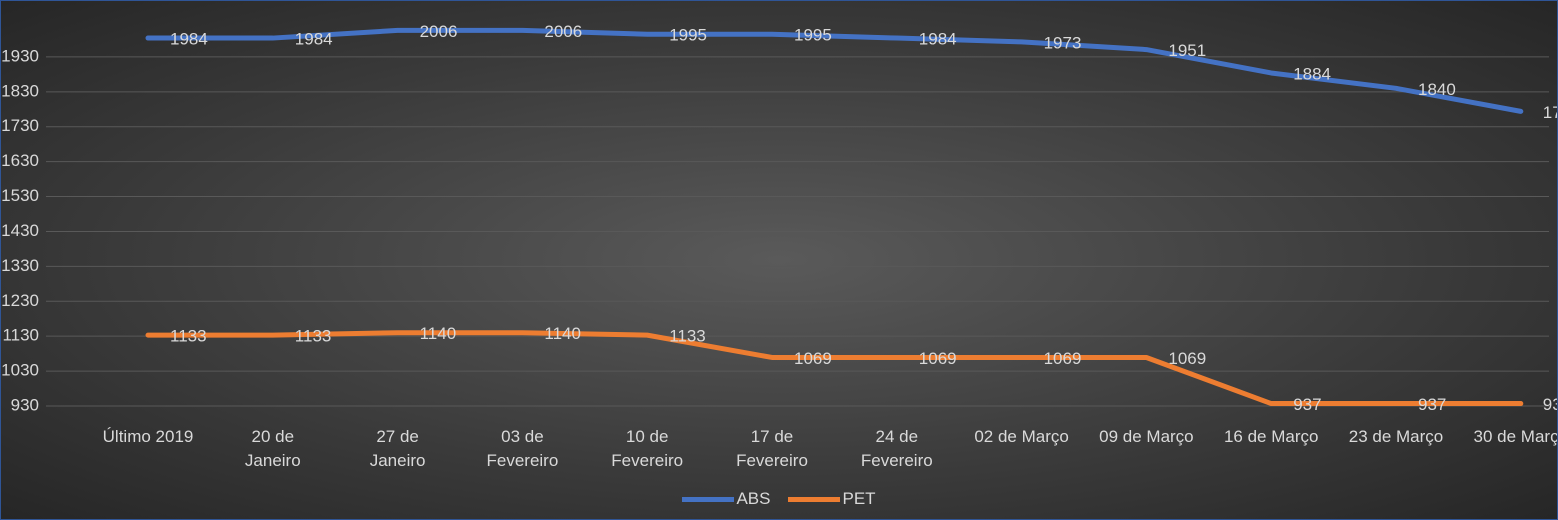 The width and height of the screenshot is (1558, 520). I want to click on legend: ABS PET, so click(779, 499).